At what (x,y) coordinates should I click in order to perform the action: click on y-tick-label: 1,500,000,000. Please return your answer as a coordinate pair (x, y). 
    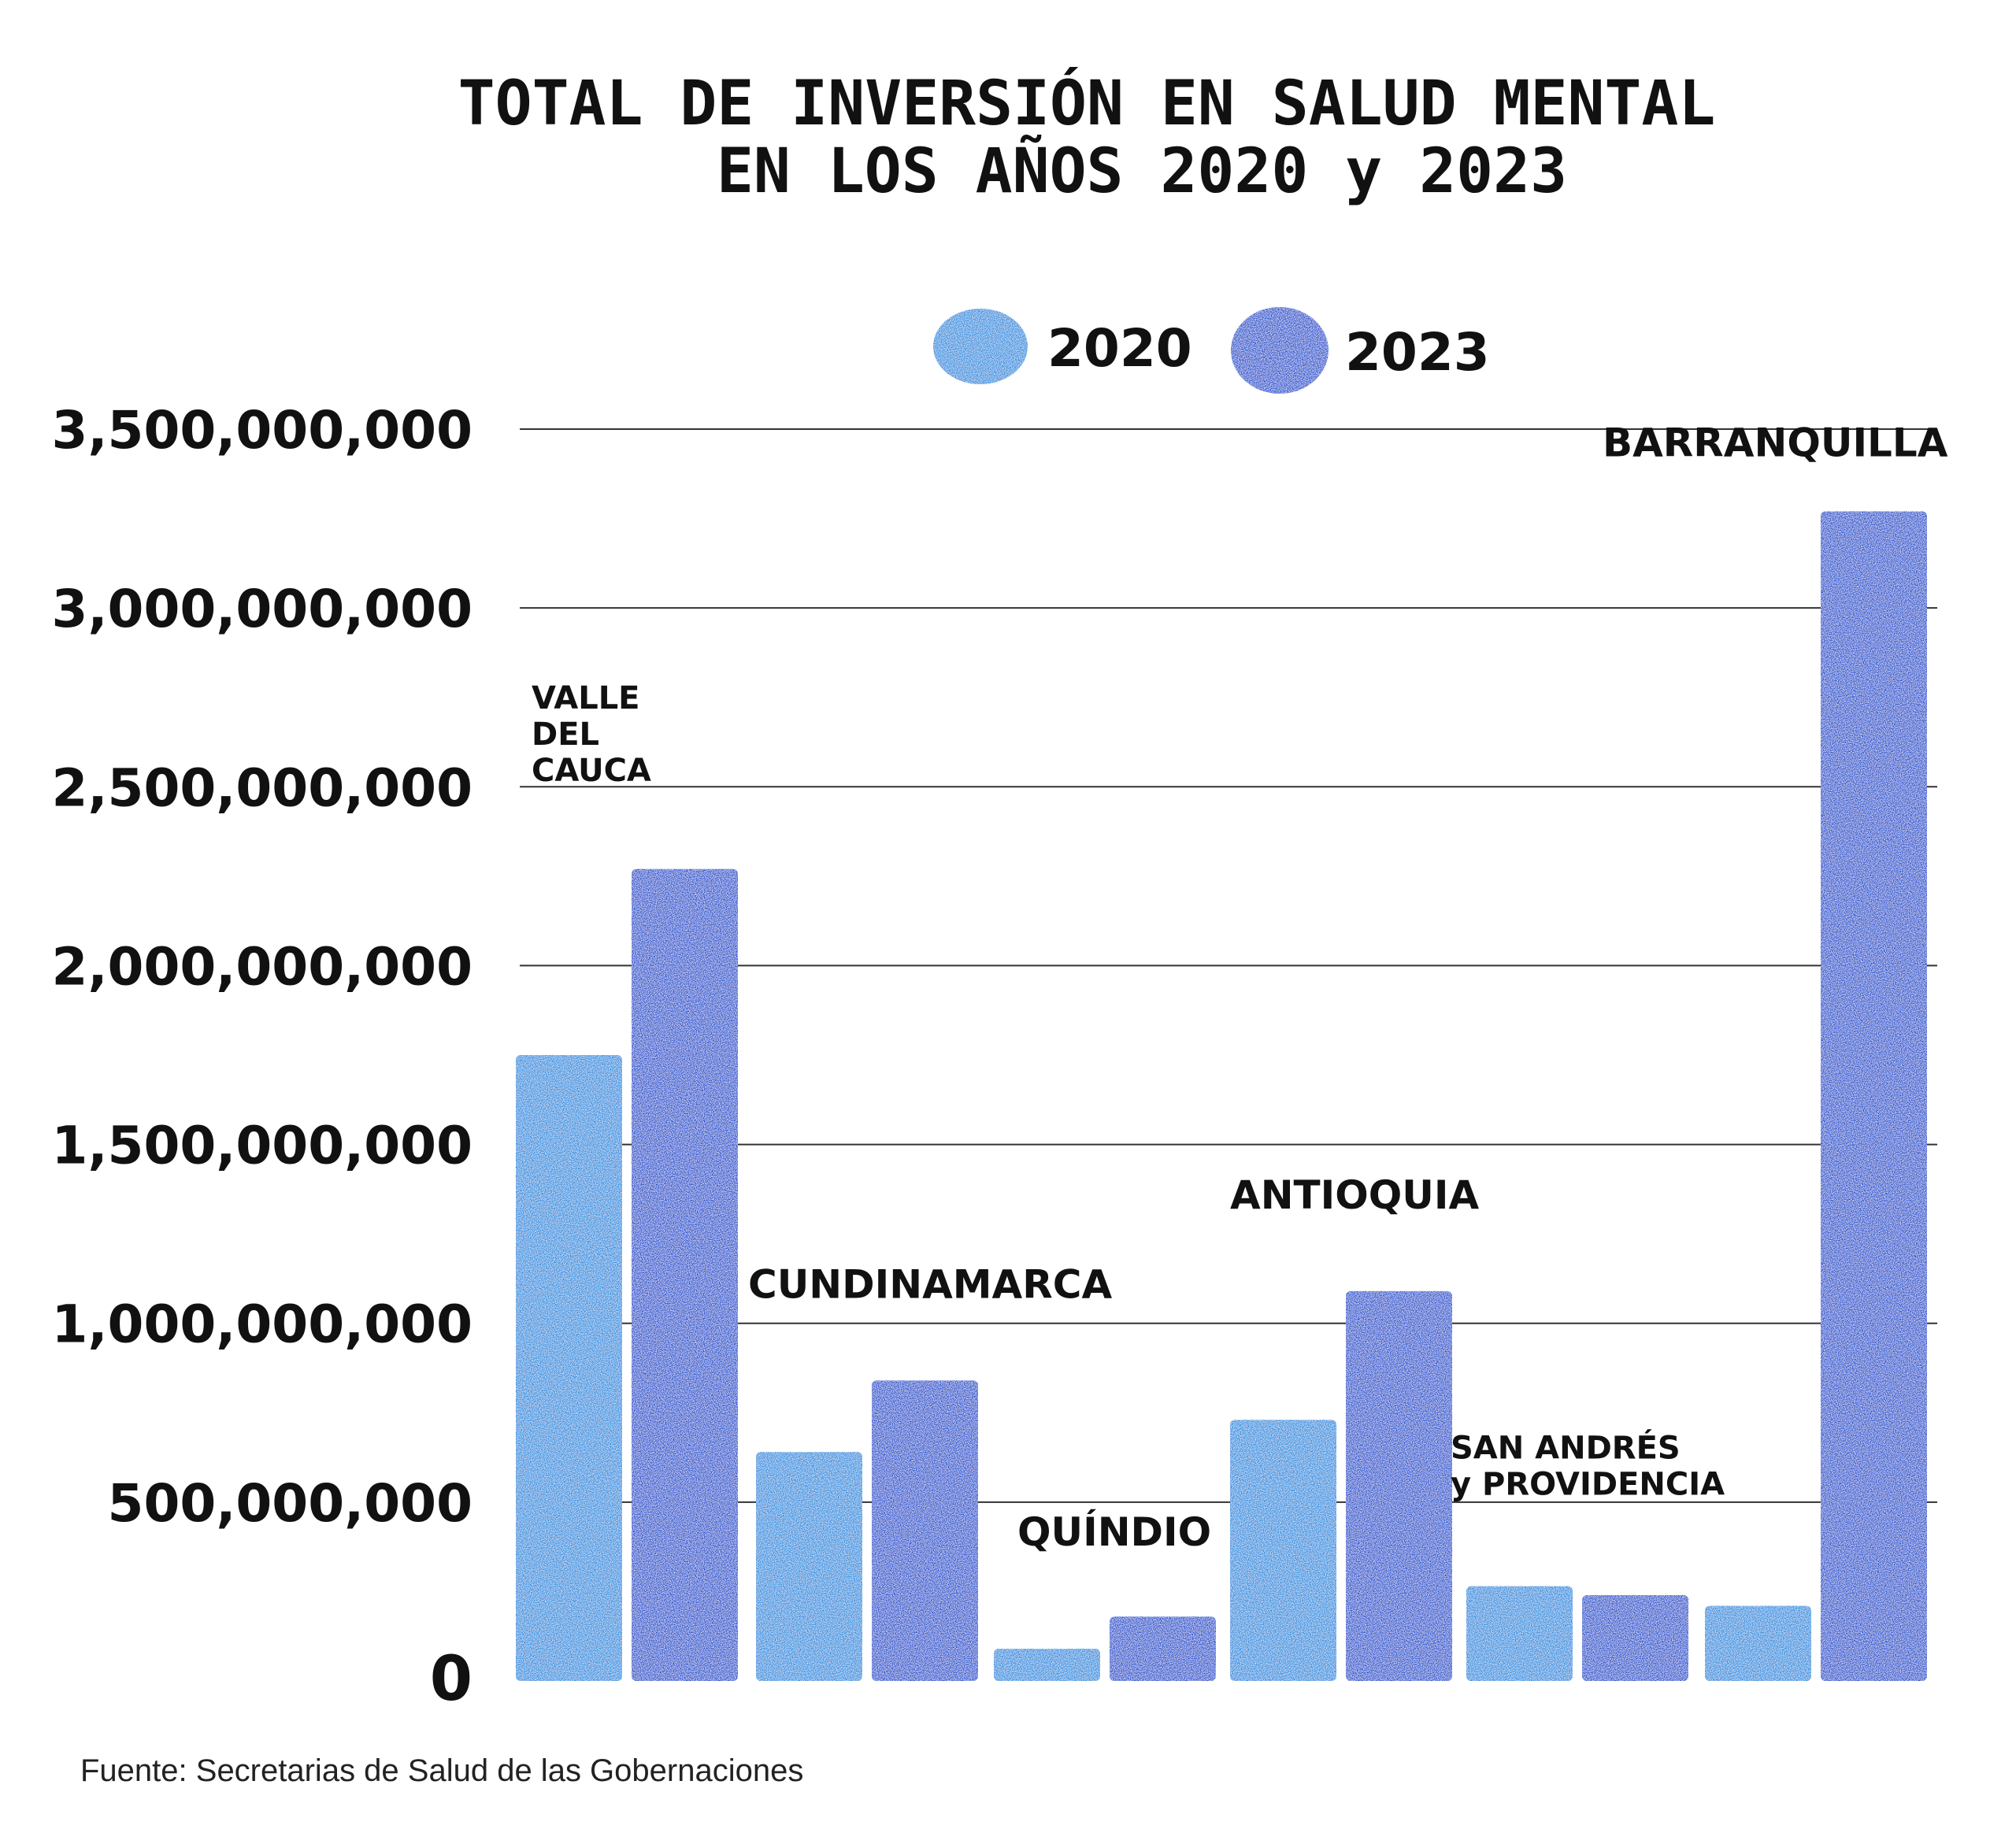
    Looking at the image, I should click on (262, 1146).